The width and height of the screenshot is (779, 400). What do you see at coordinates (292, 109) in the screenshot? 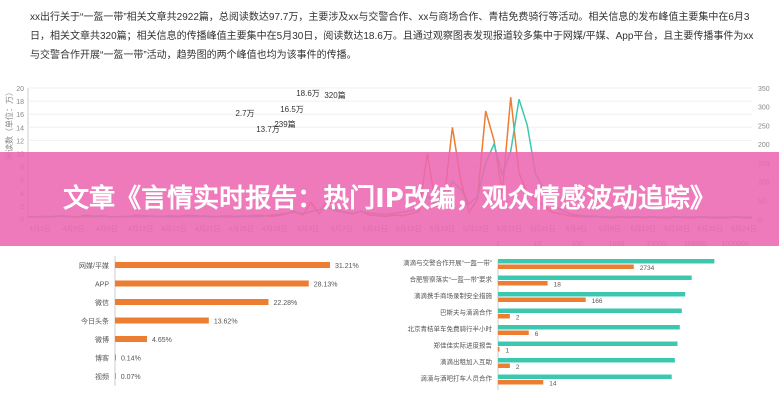
I see `peak-annotation: 16.5万` at bounding box center [292, 109].